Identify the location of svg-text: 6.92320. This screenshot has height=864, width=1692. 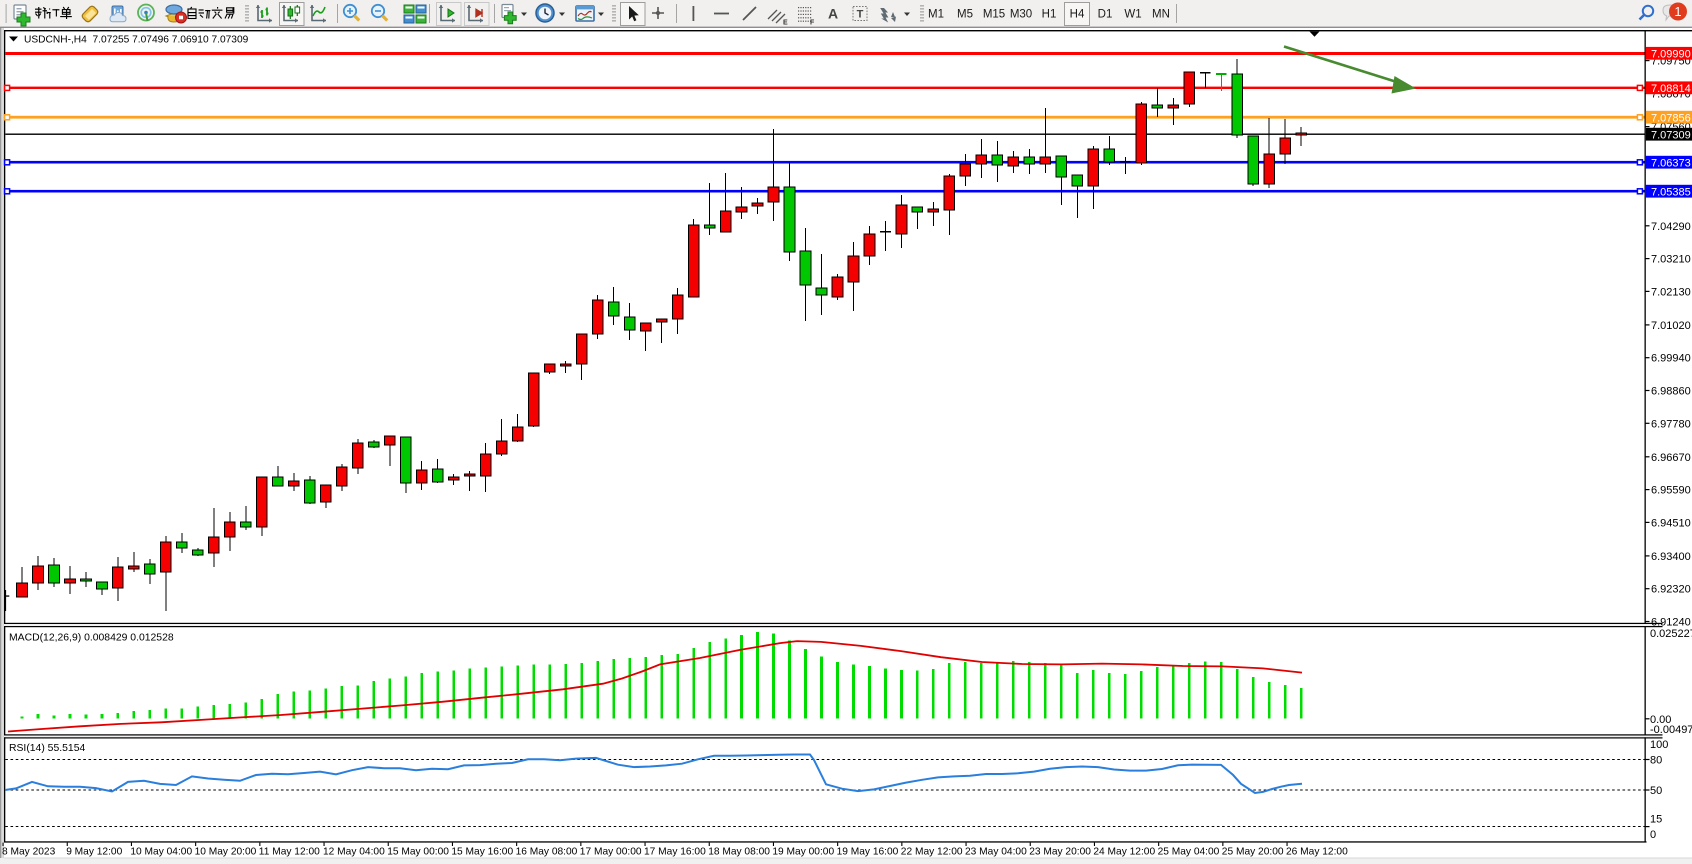
(1671, 590).